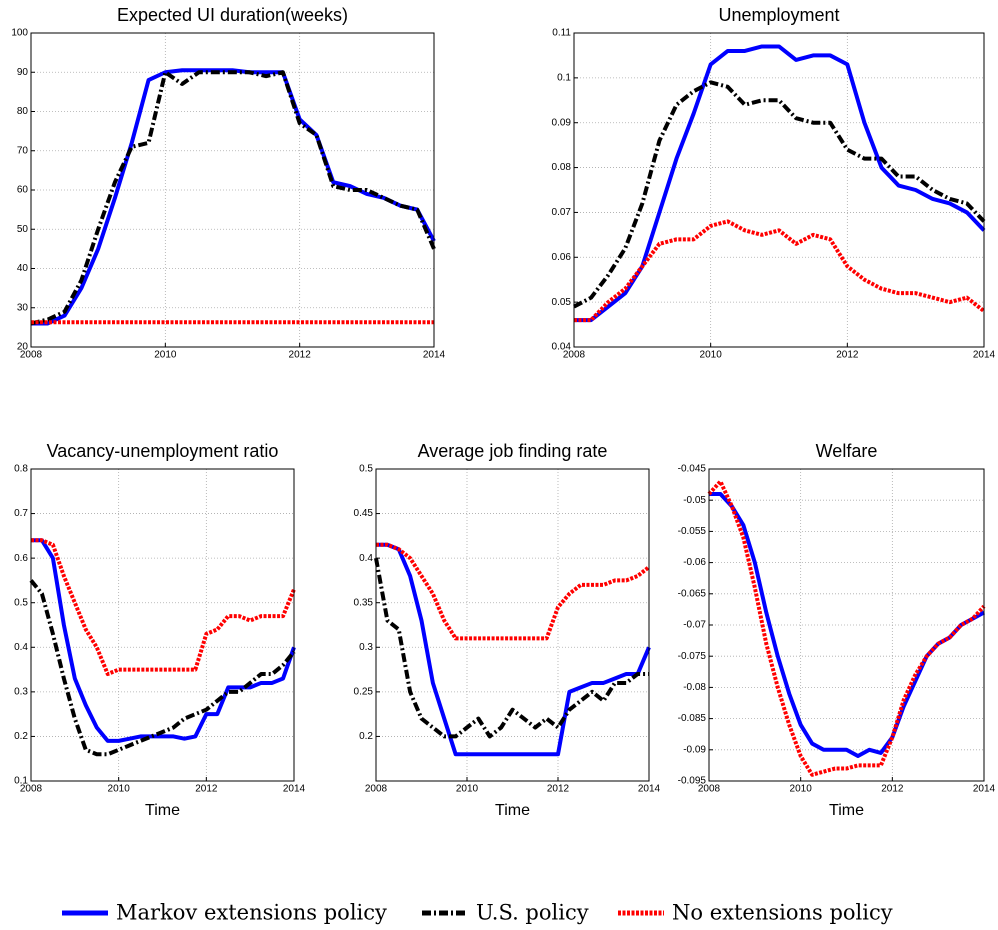  Describe the element at coordinates (23, 190) in the screenshot. I see `y-tick-label: 60` at that location.